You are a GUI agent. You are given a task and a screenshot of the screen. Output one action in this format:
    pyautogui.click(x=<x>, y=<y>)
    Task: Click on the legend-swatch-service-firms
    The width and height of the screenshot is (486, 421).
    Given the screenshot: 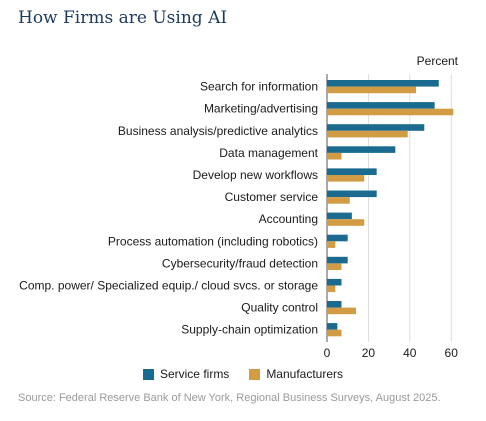 What is the action you would take?
    pyautogui.click(x=148, y=374)
    